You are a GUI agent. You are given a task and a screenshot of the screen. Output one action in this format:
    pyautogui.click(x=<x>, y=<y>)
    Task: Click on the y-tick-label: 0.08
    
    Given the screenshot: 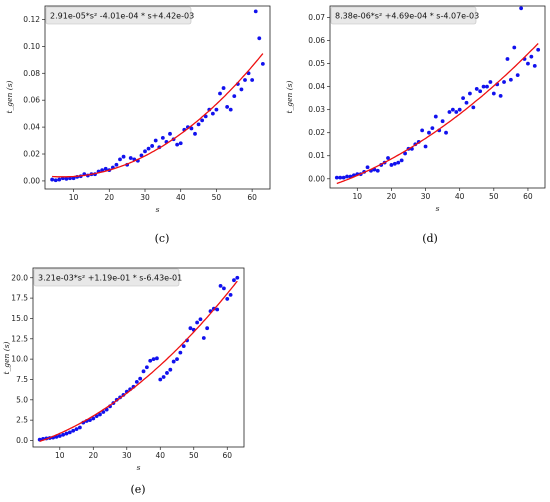 What is the action you would take?
    pyautogui.click(x=31, y=73)
    